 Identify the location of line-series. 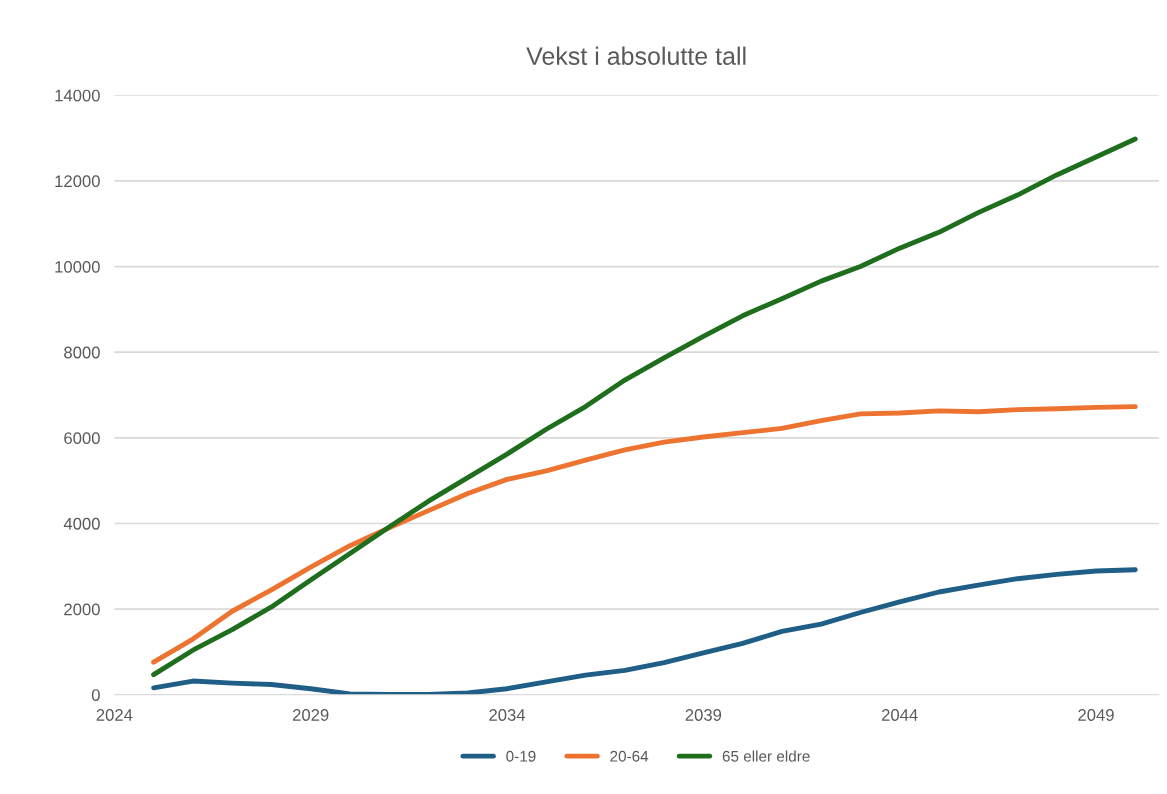
(644, 631).